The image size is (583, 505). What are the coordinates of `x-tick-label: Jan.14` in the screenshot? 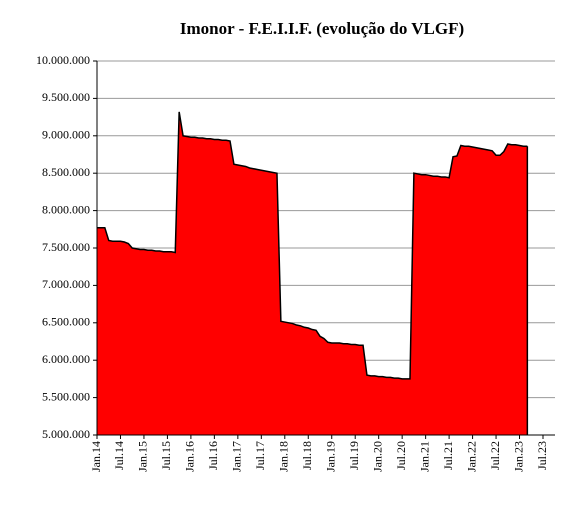 It's located at (96, 456).